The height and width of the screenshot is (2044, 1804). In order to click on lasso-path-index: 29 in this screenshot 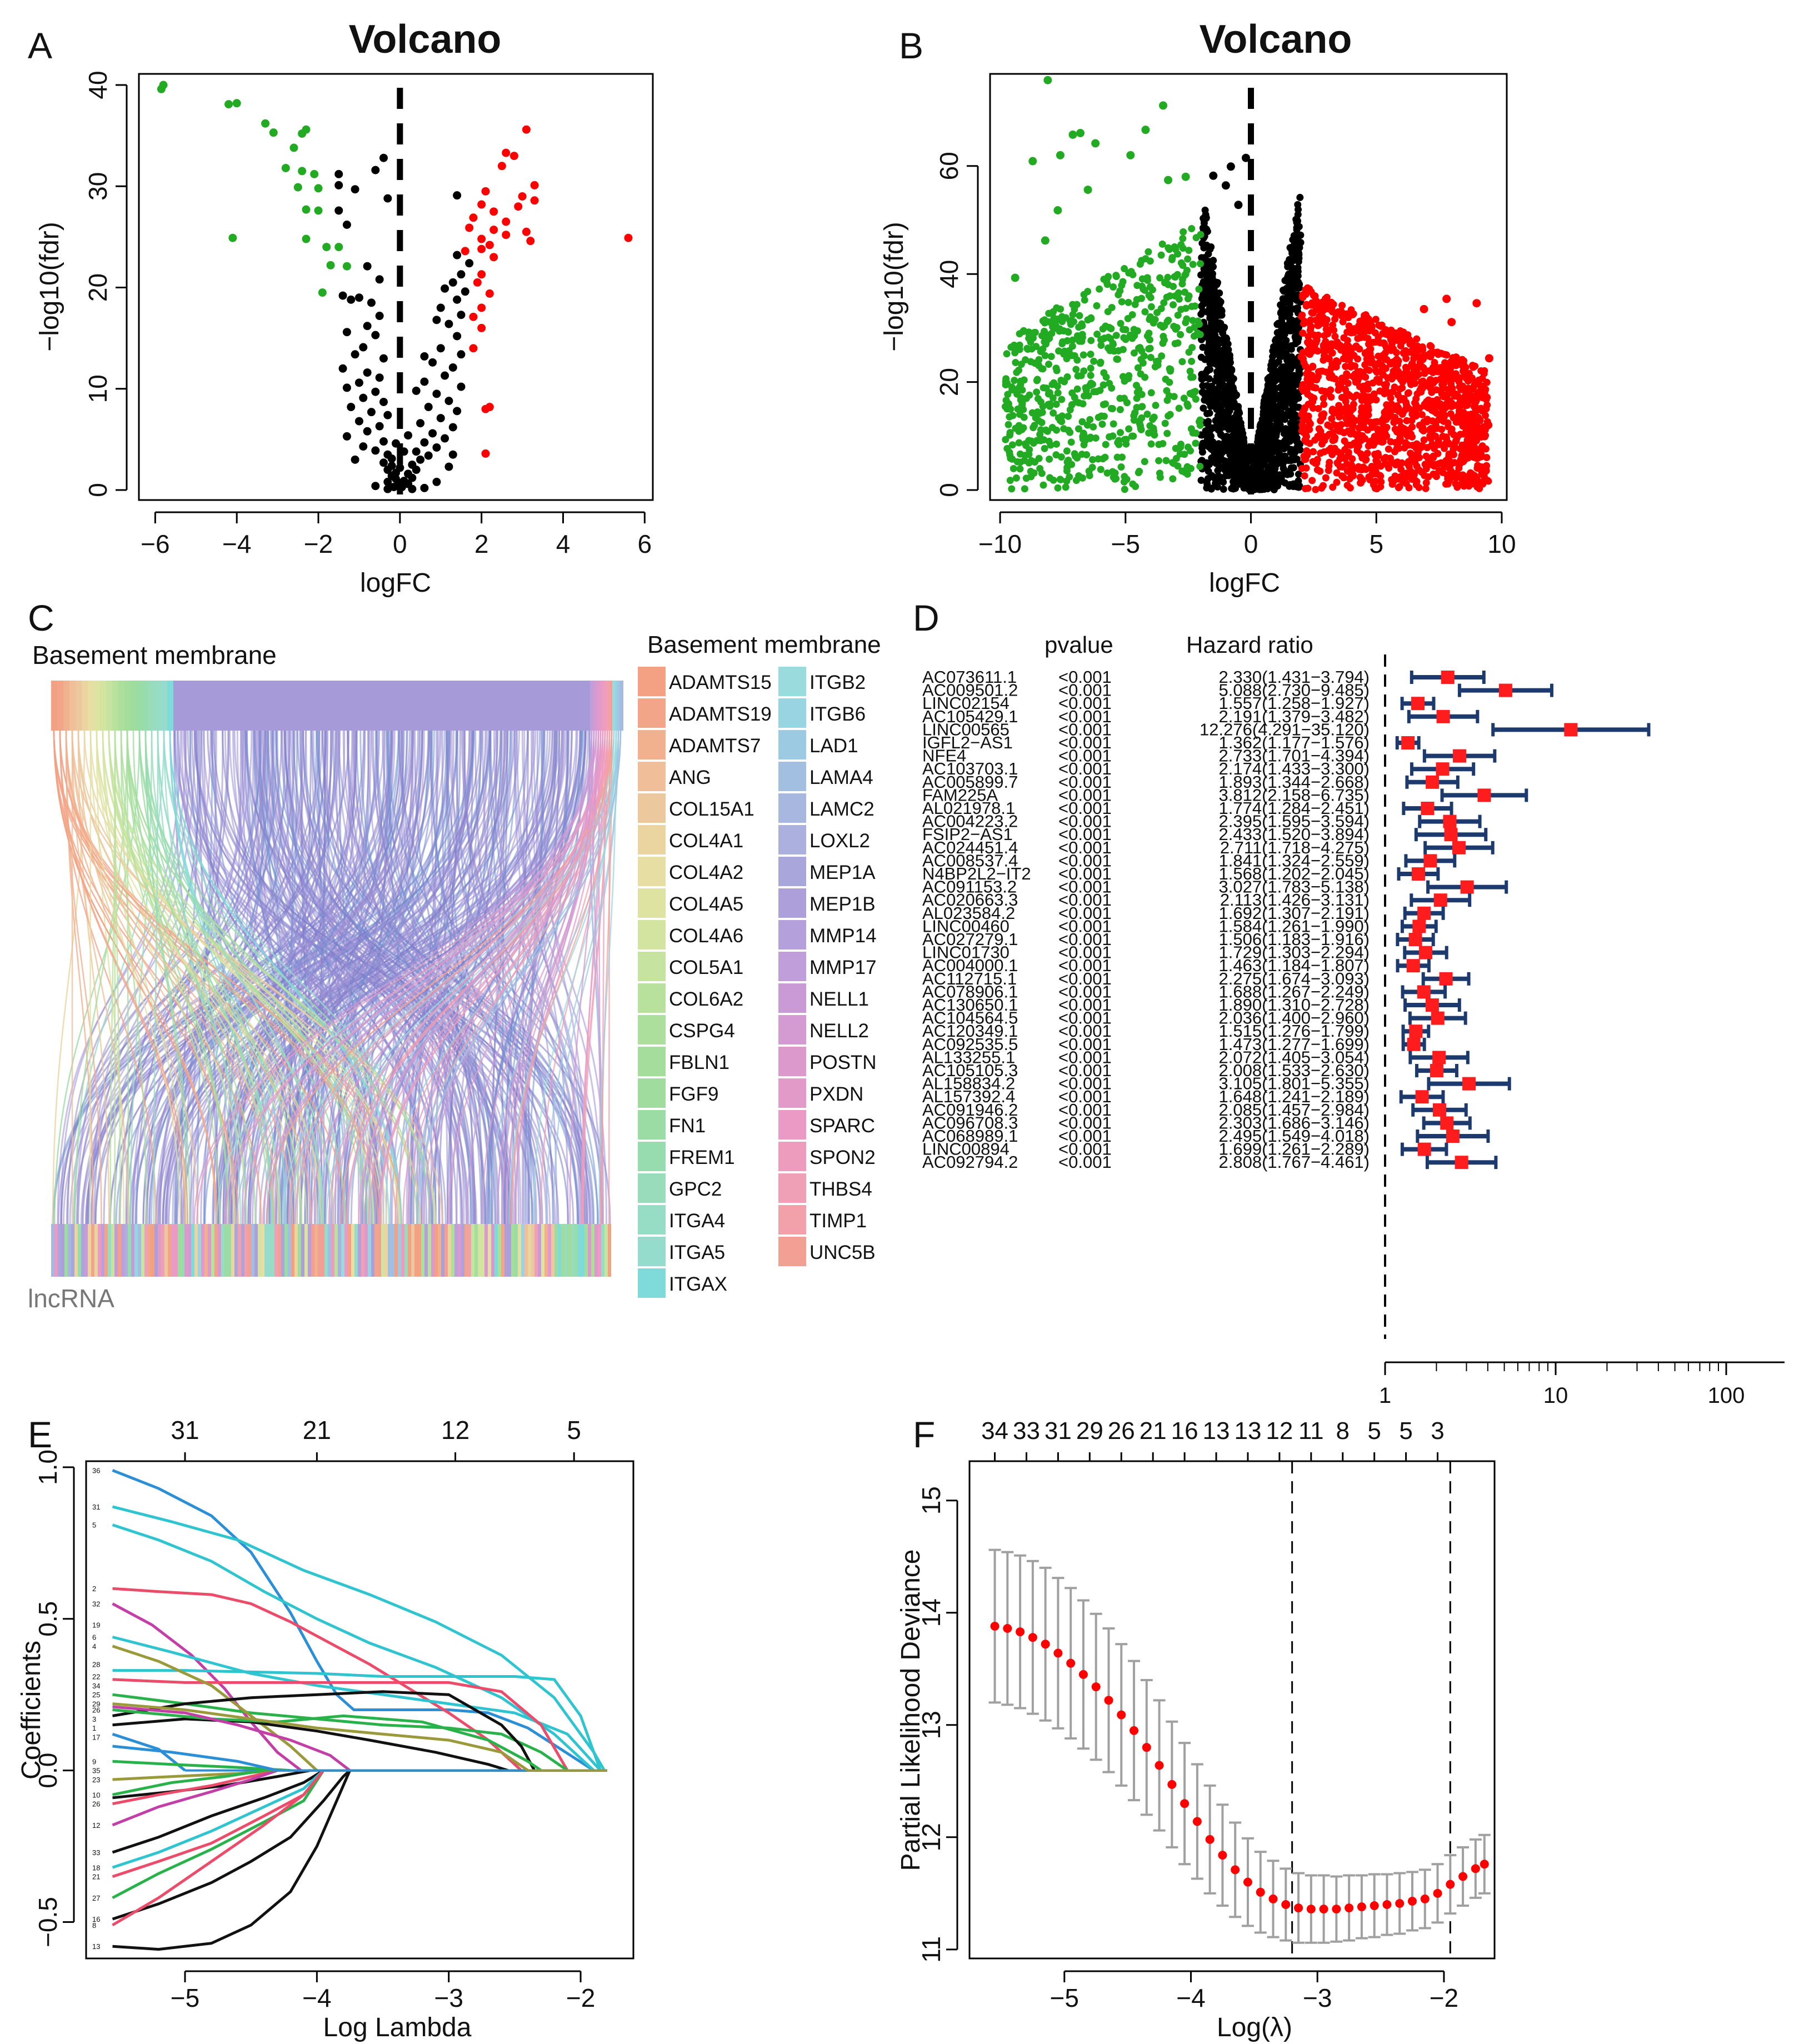, I will do `click(96, 1704)`.